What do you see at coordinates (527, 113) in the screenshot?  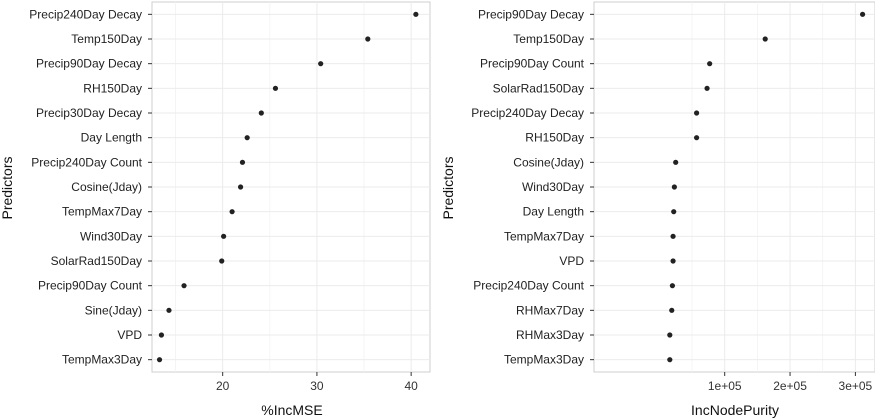 I see `incnodepurity-predictor-label: Precip240Day Decay` at bounding box center [527, 113].